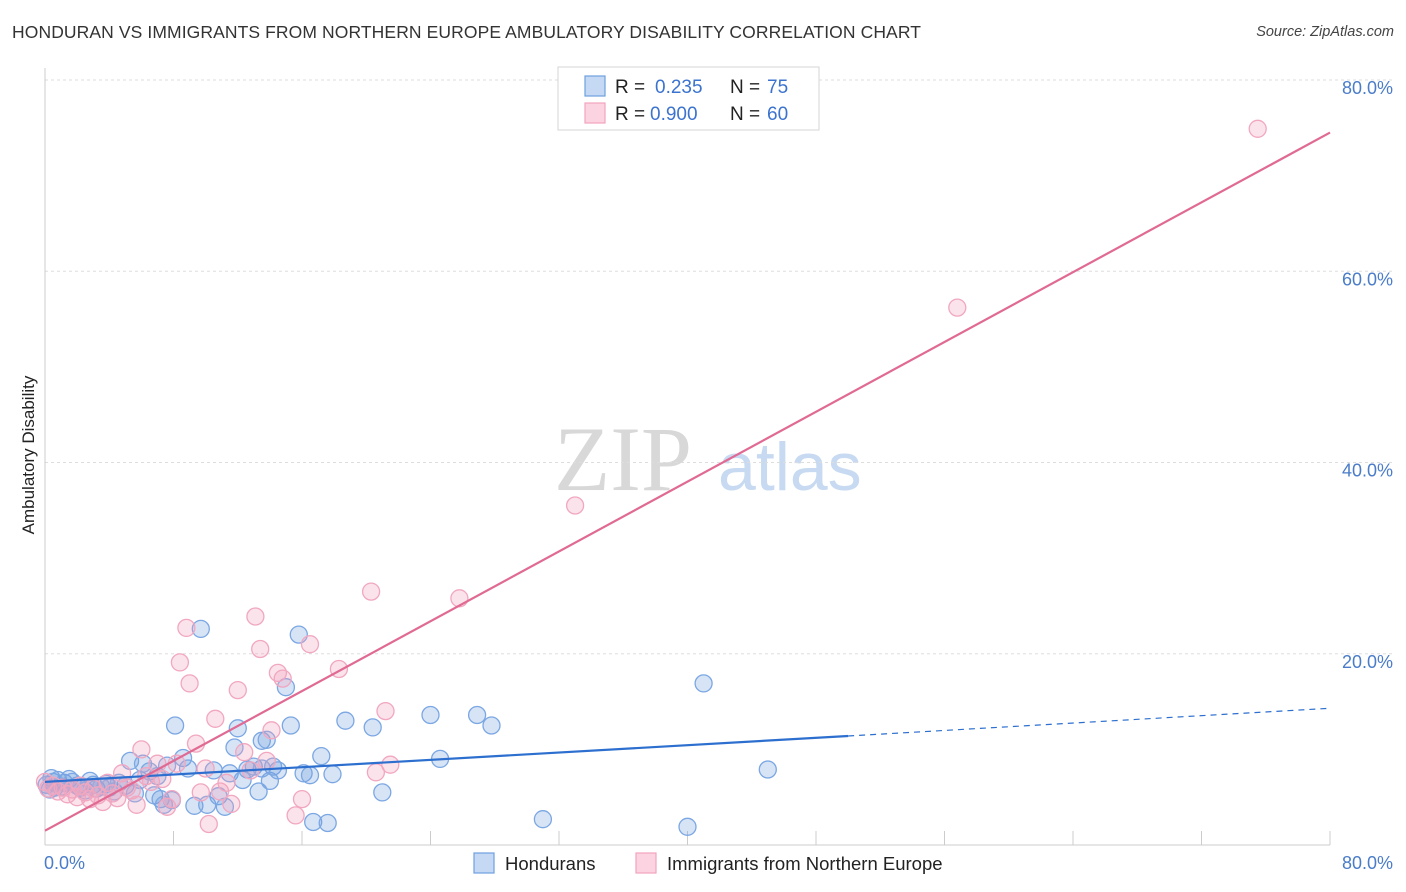  What do you see at coordinates (1367, 662) in the screenshot?
I see `y-tick-label: 20.0%` at bounding box center [1367, 662].